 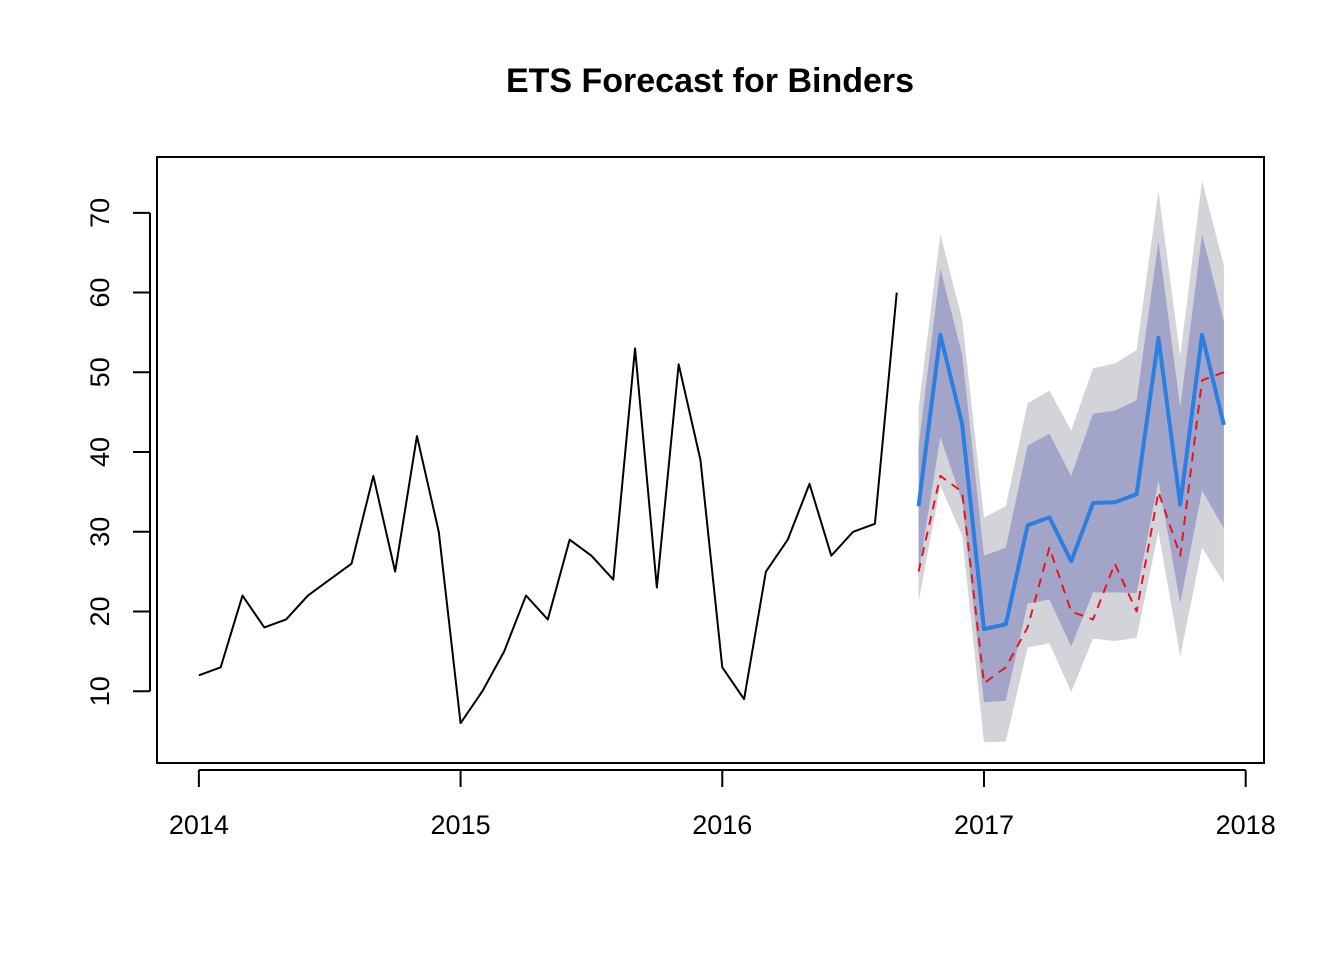 I want to click on y-axis: 10 20 30 40 50 60 70, so click(x=118, y=452).